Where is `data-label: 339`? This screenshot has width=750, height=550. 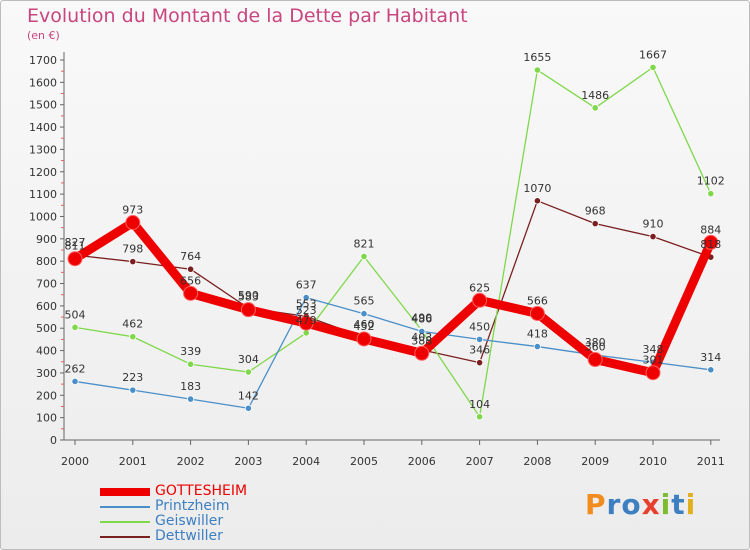
data-label: 339 is located at coordinates (190, 351).